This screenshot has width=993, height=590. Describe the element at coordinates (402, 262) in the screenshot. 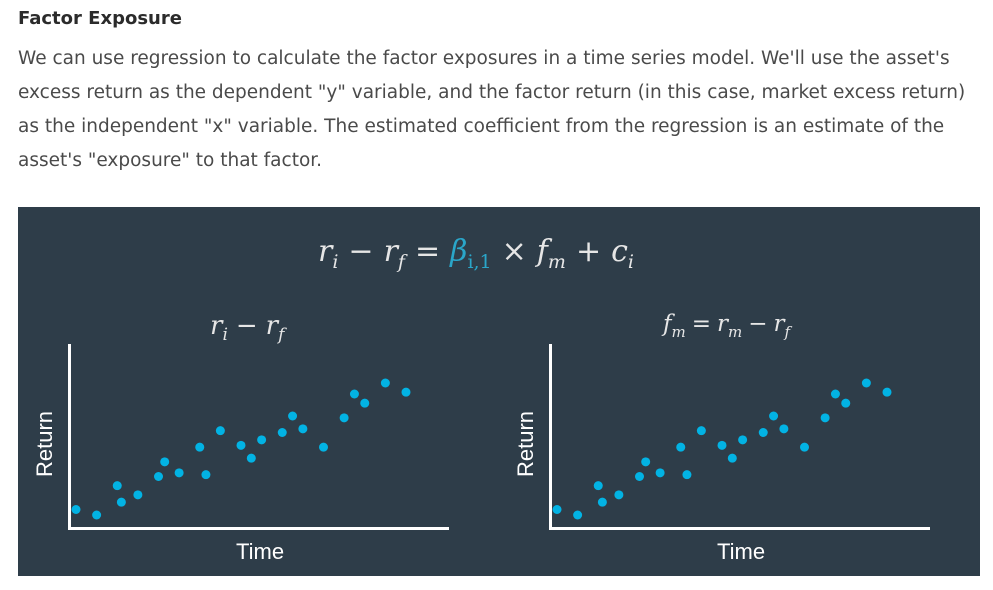

I see `eq-rf-sub: f` at that location.